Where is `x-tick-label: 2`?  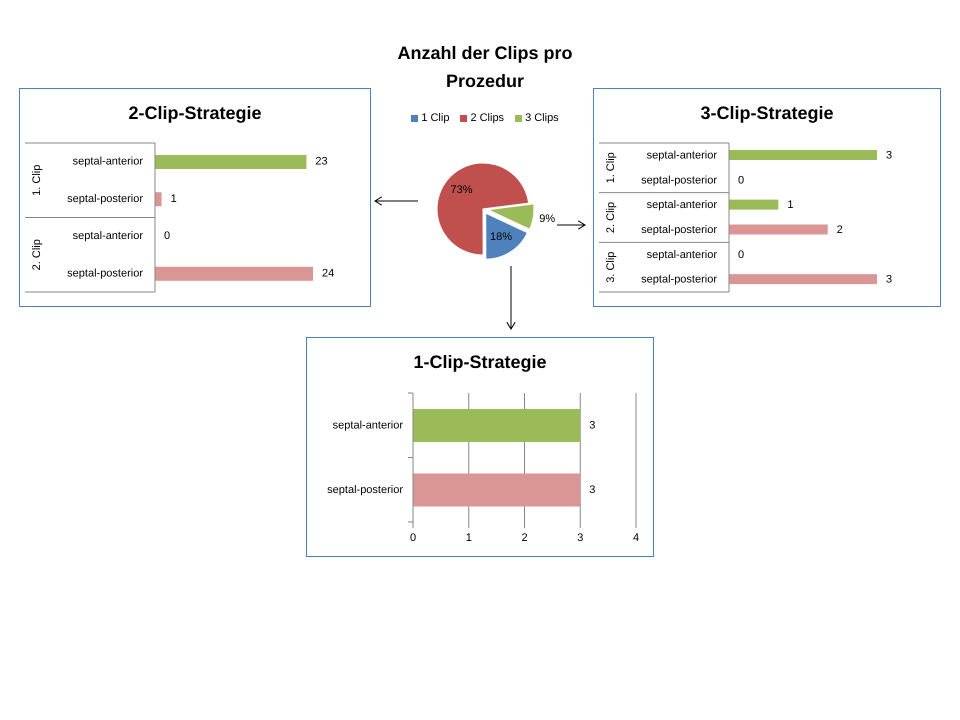 x-tick-label: 2 is located at coordinates (524, 538).